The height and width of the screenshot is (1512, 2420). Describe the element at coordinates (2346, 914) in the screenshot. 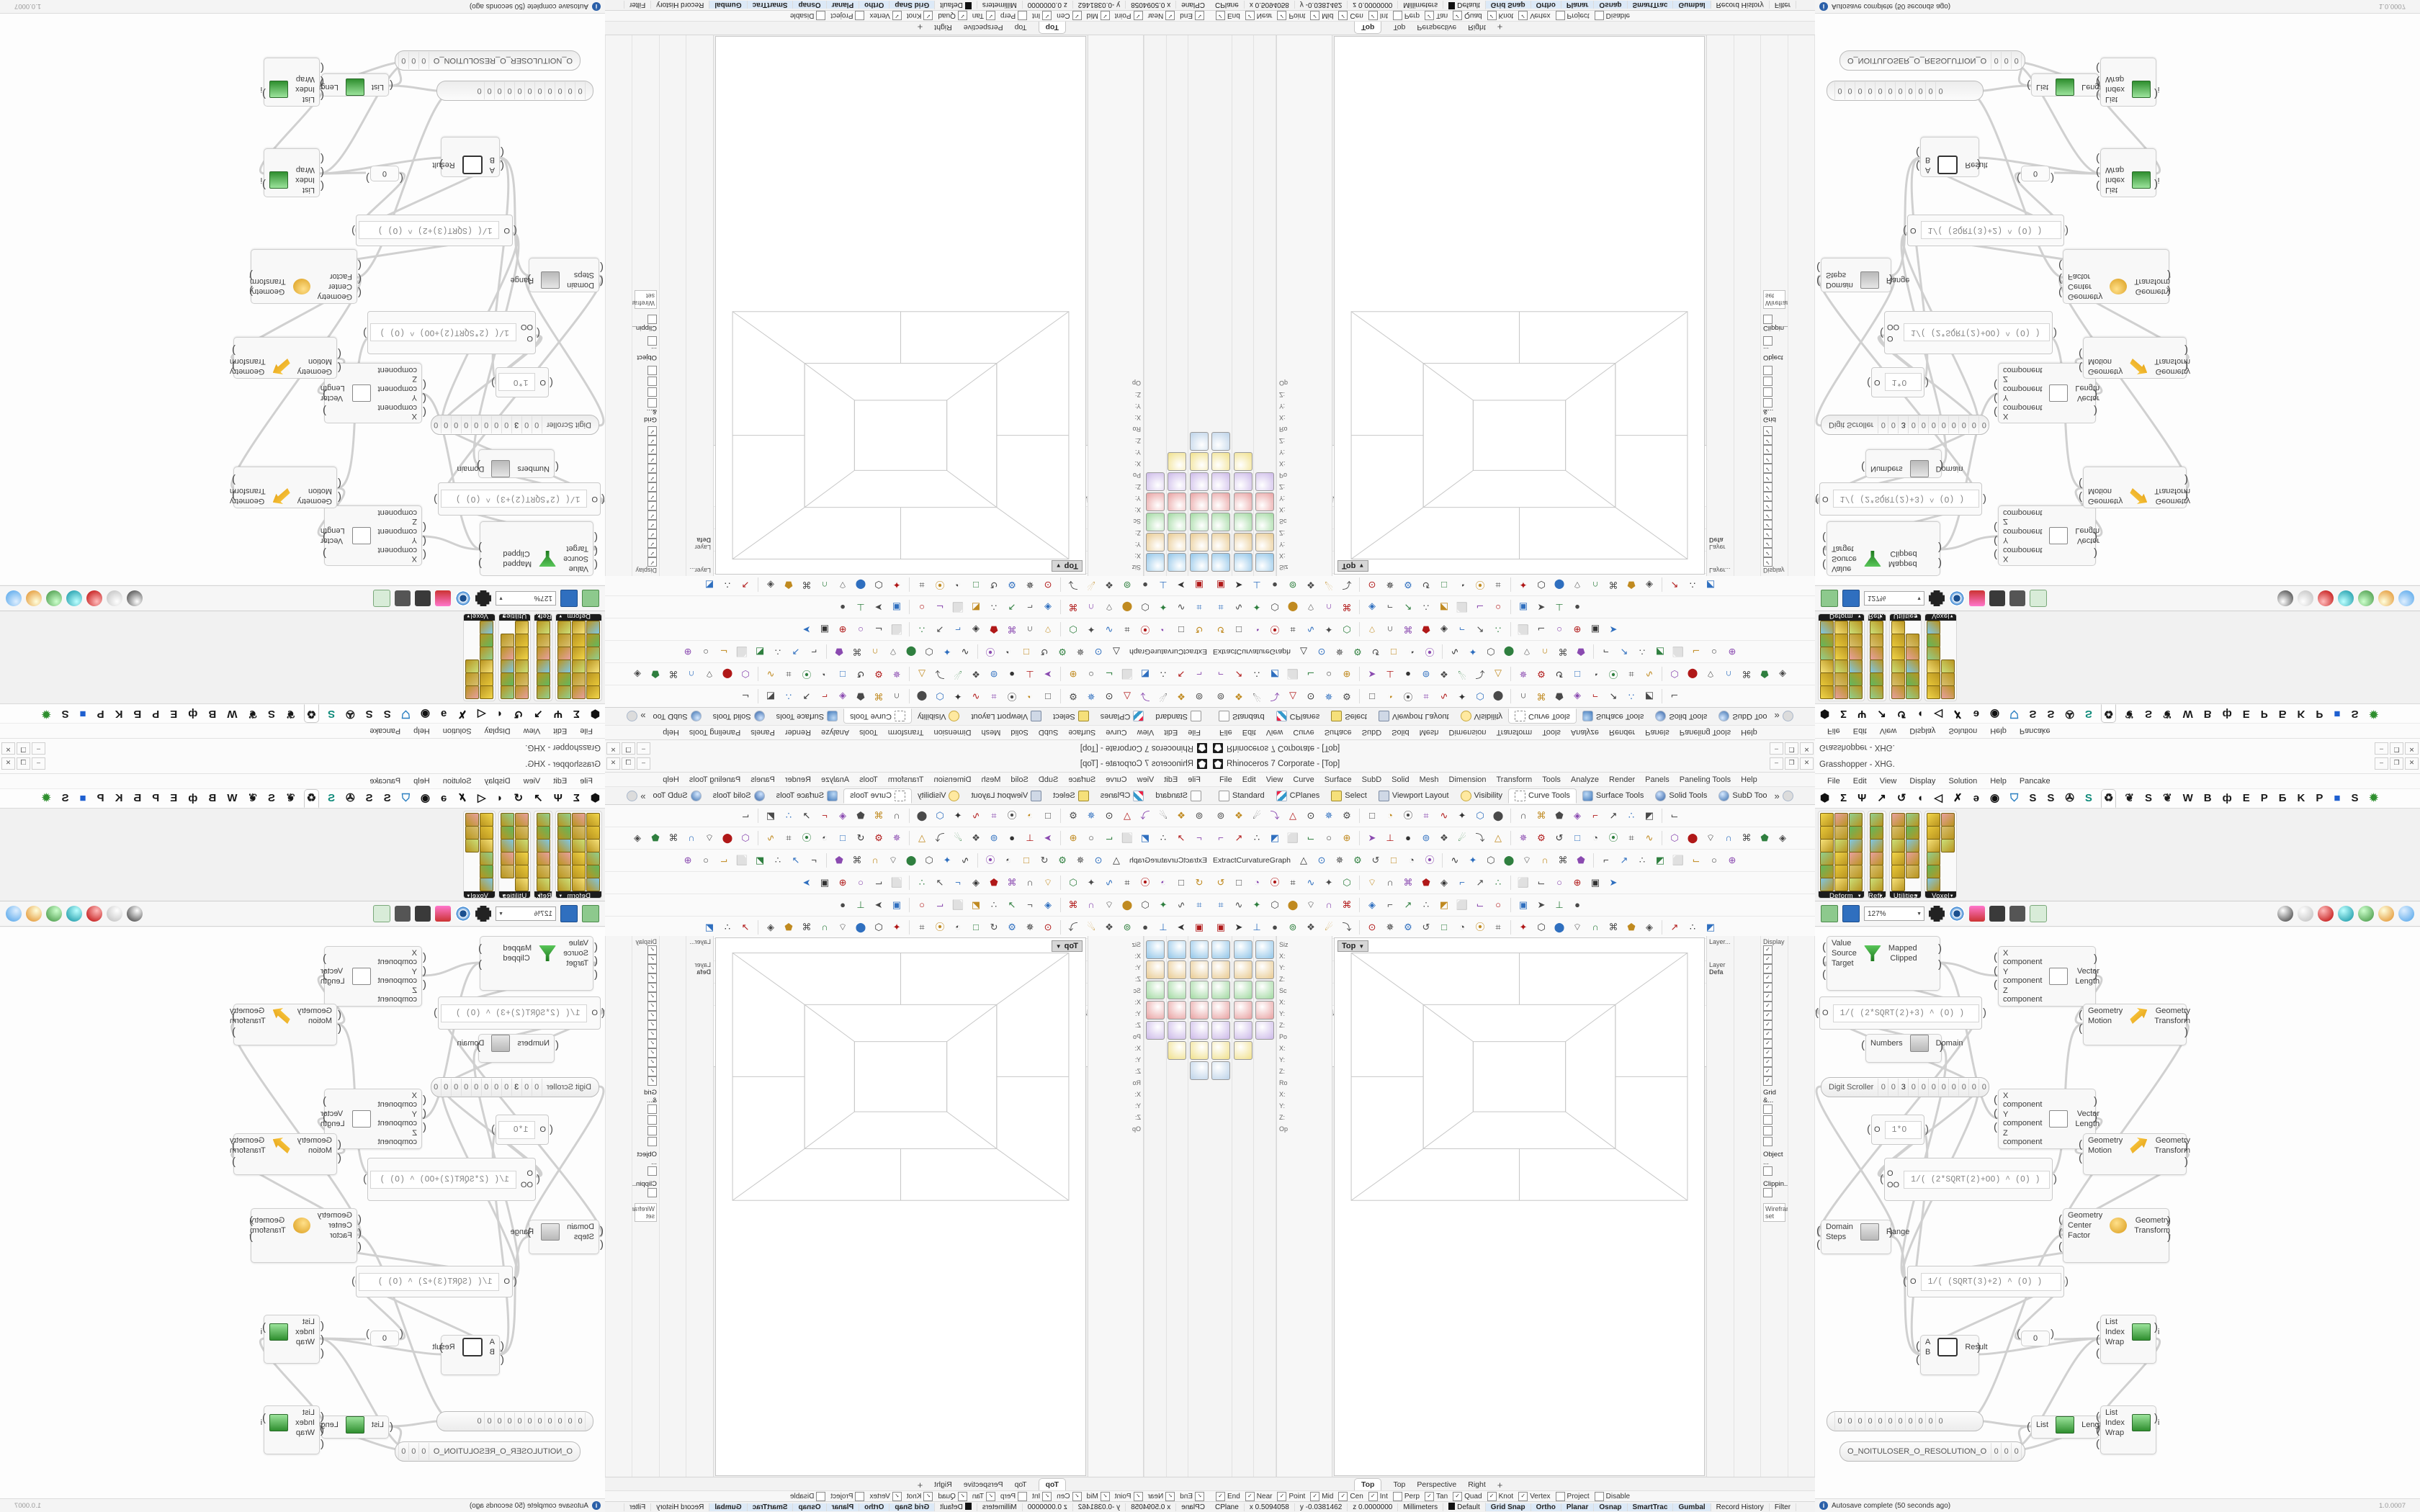

I see `widget-d-icon` at that location.